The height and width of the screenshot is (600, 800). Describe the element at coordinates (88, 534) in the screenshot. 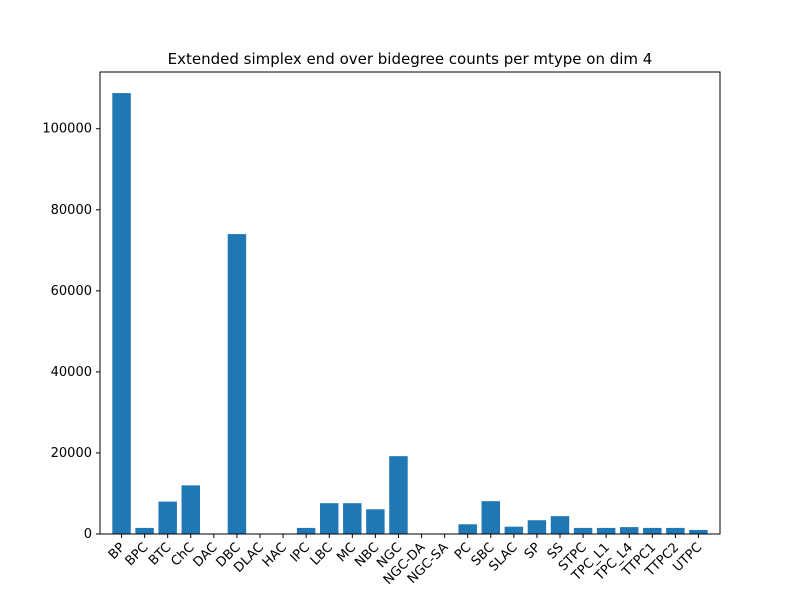

I see `y-tick-label: 0` at that location.